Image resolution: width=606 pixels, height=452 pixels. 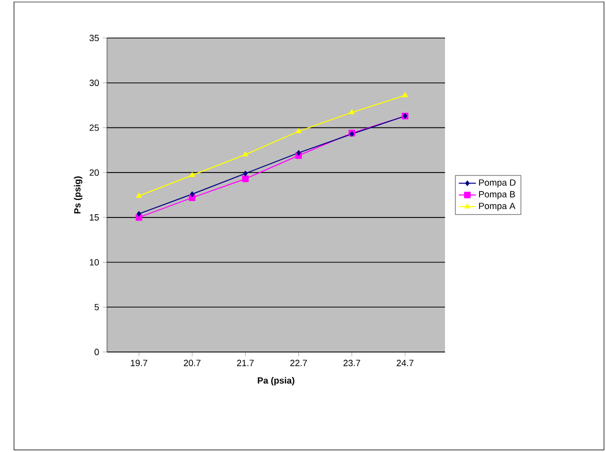 What do you see at coordinates (94, 262) in the screenshot?
I see `y-tick-label: 10` at bounding box center [94, 262].